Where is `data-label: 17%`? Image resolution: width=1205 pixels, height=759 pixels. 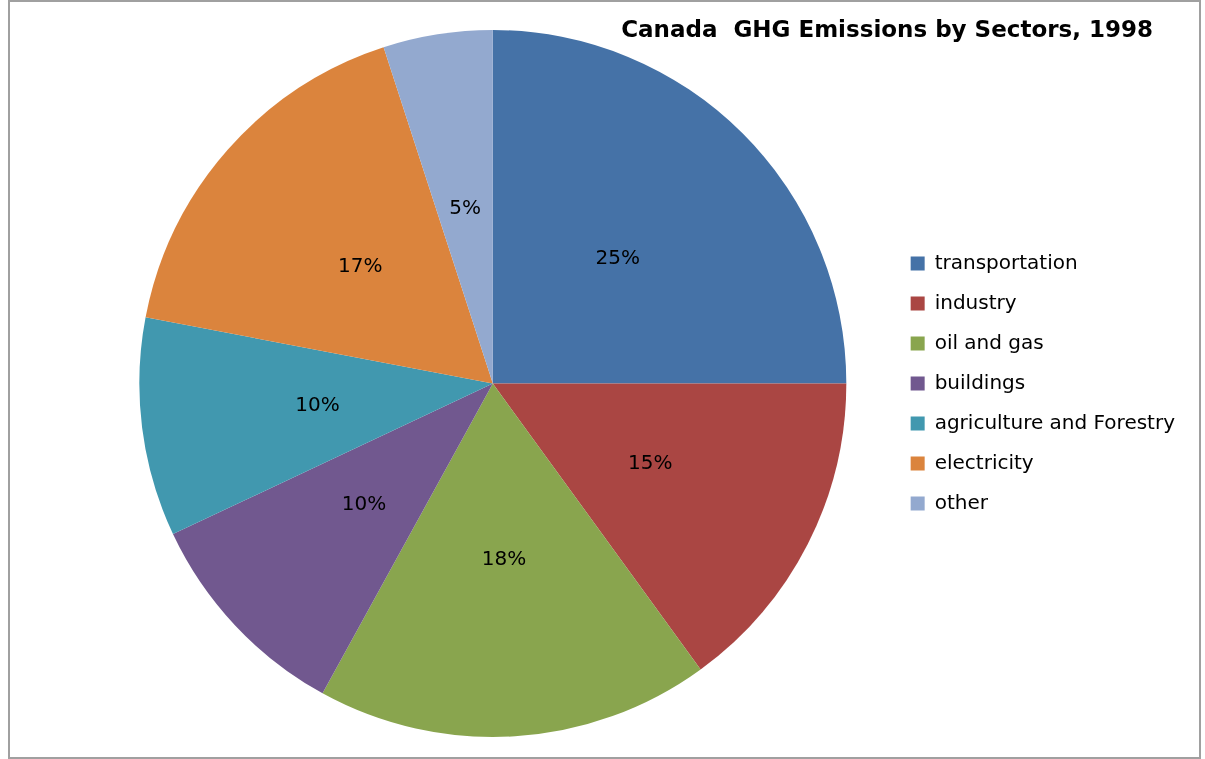
data-label: 17% is located at coordinates (360, 264).